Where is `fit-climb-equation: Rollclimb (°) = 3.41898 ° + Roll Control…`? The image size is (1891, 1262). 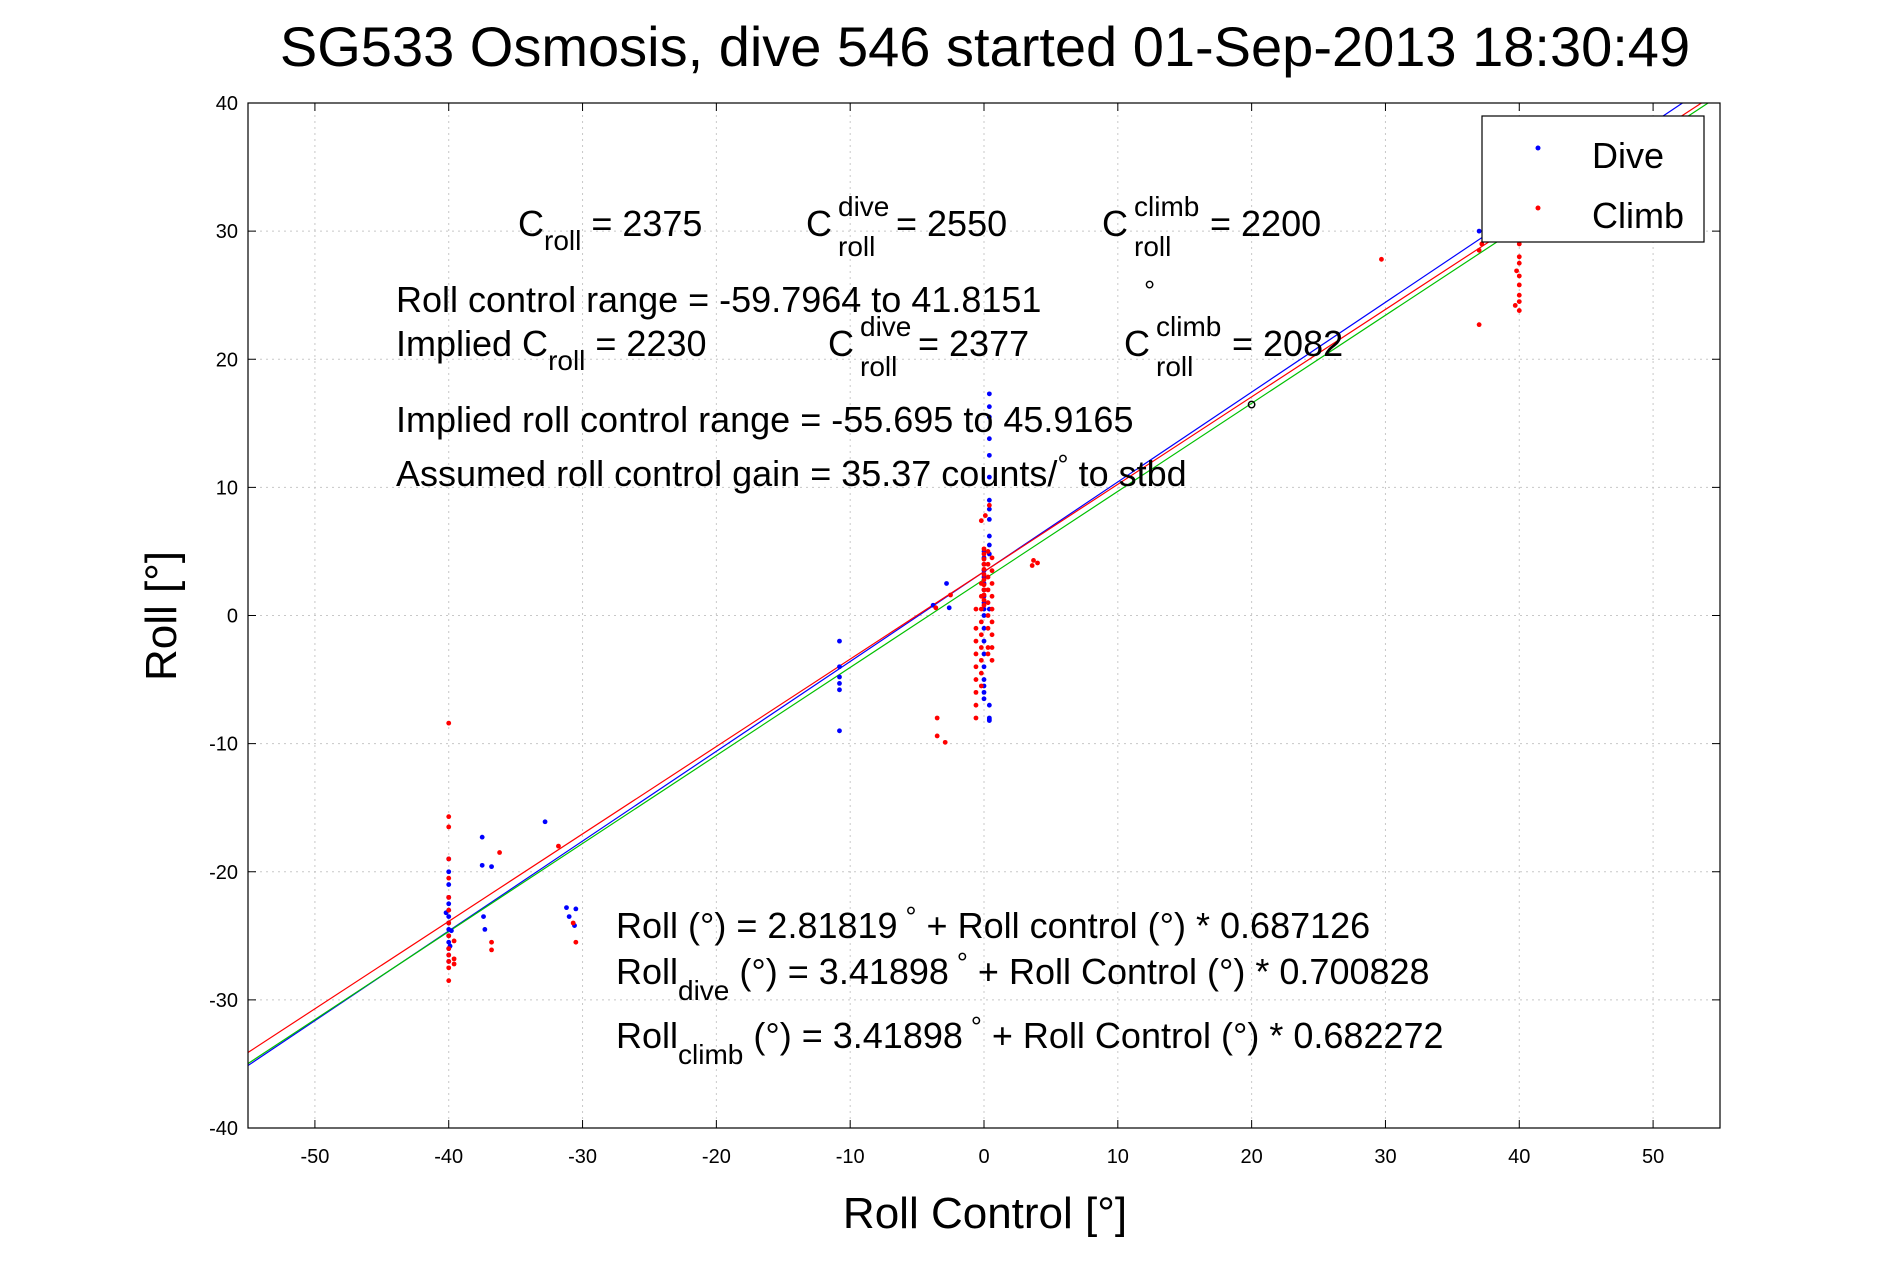 fit-climb-equation: Rollclimb (°) = 3.41898 ° + Roll Control… is located at coordinates (1030, 1040).